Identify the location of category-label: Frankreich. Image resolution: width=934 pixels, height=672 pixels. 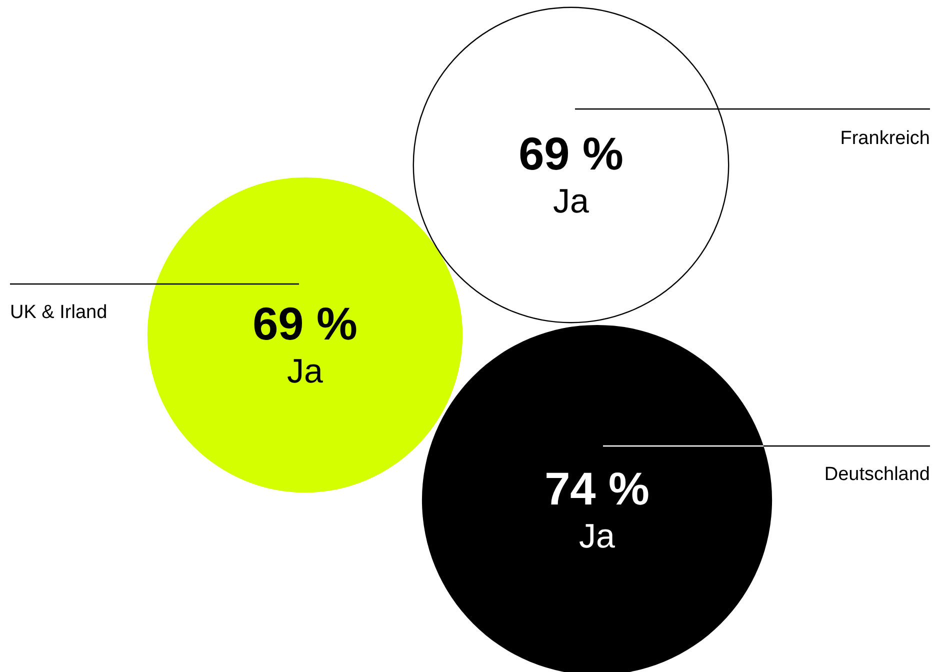
(885, 139).